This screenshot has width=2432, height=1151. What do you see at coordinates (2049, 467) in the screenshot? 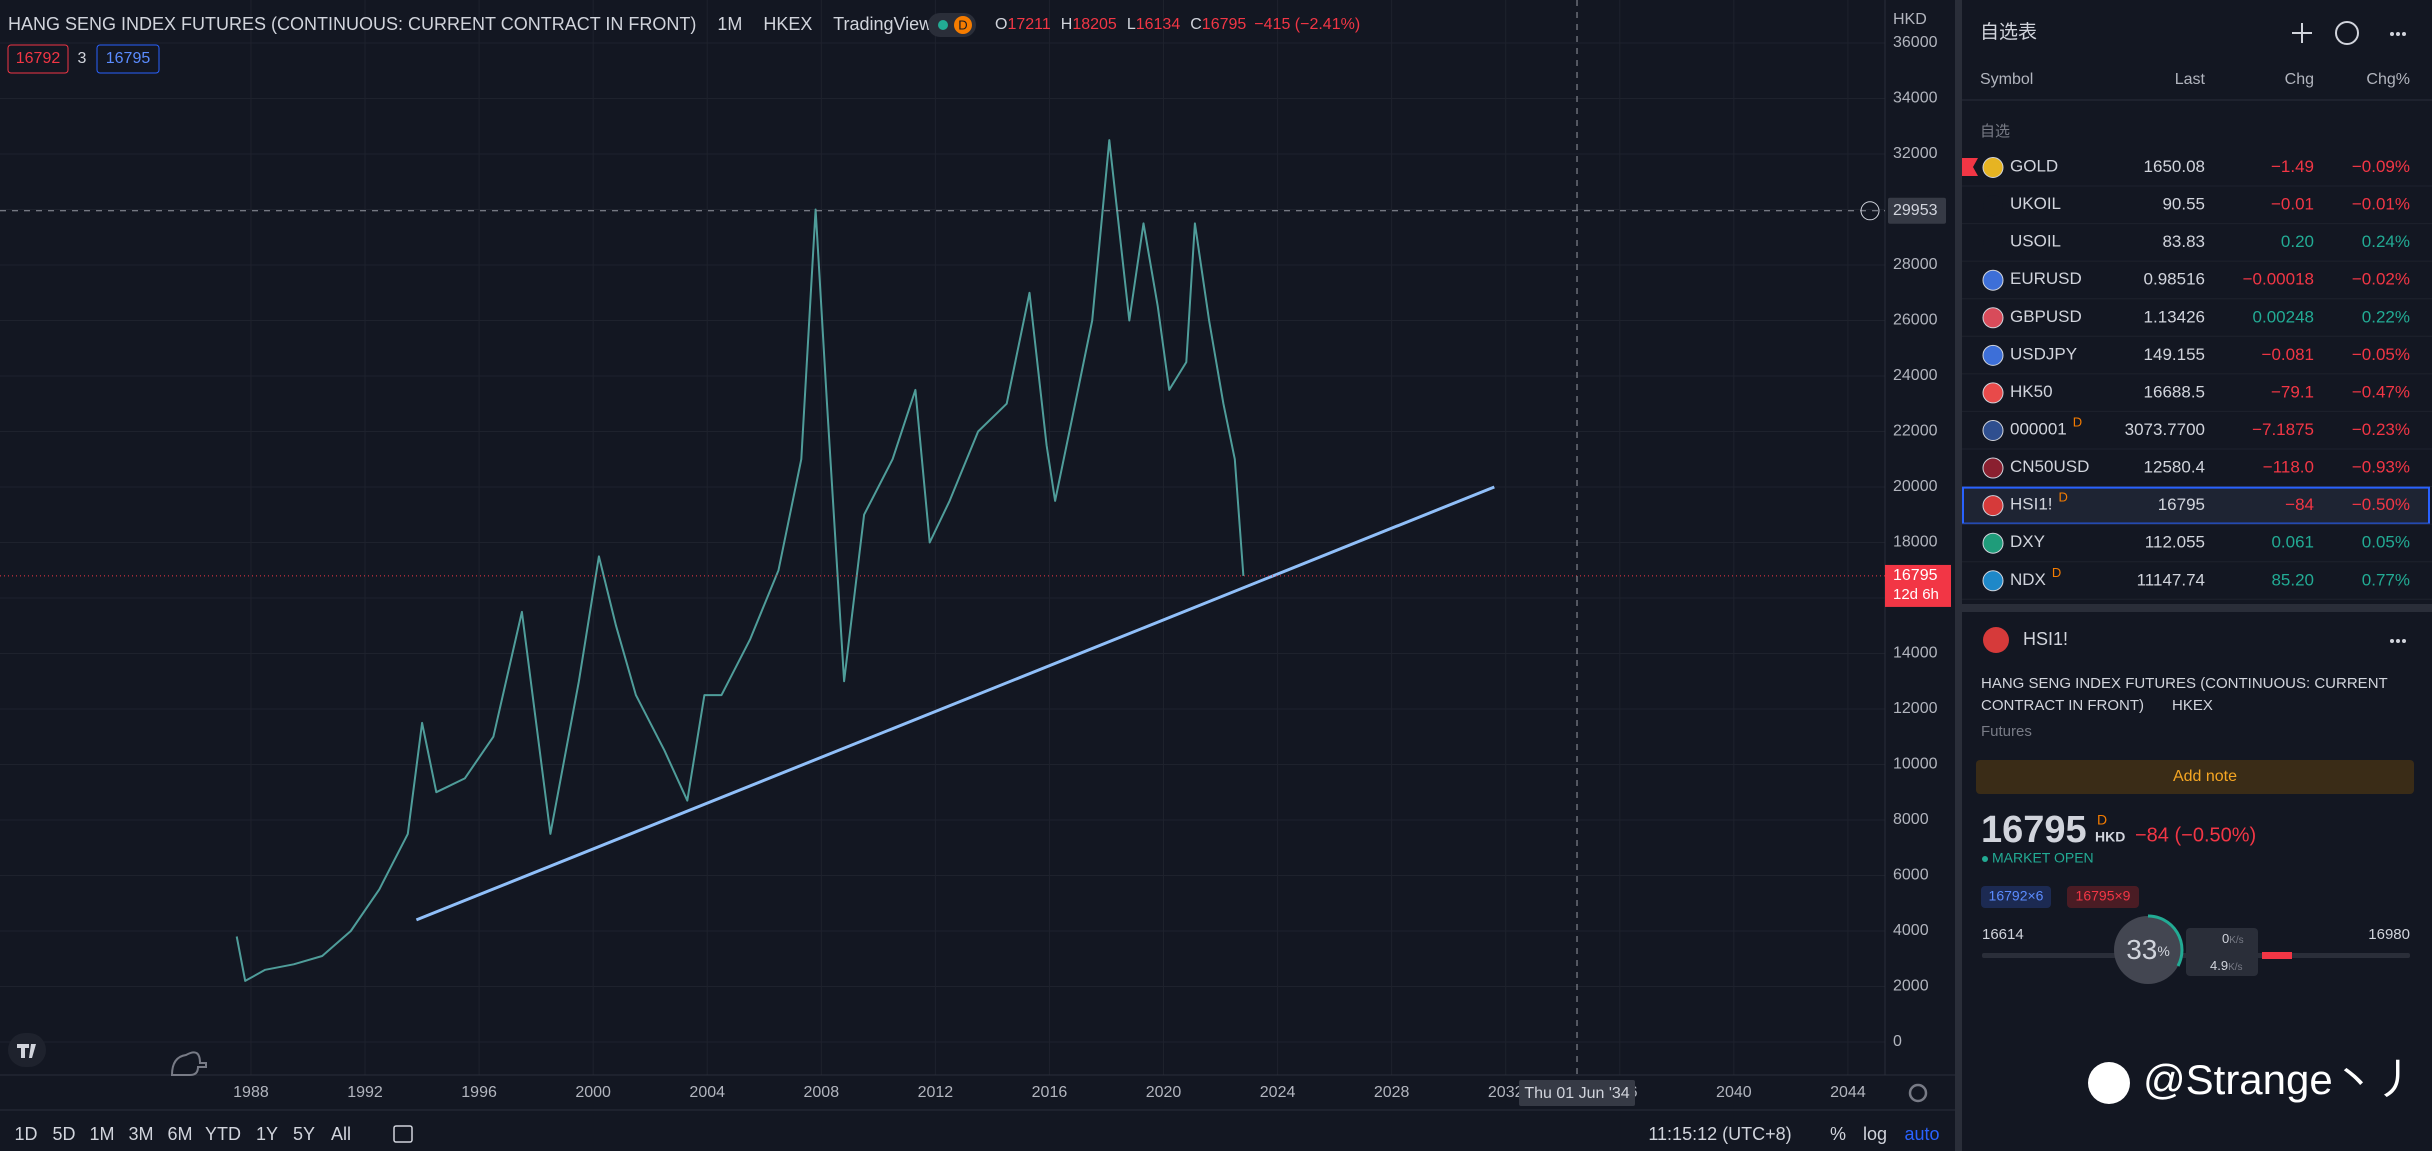
I see `row-symbol: CN50USD` at bounding box center [2049, 467].